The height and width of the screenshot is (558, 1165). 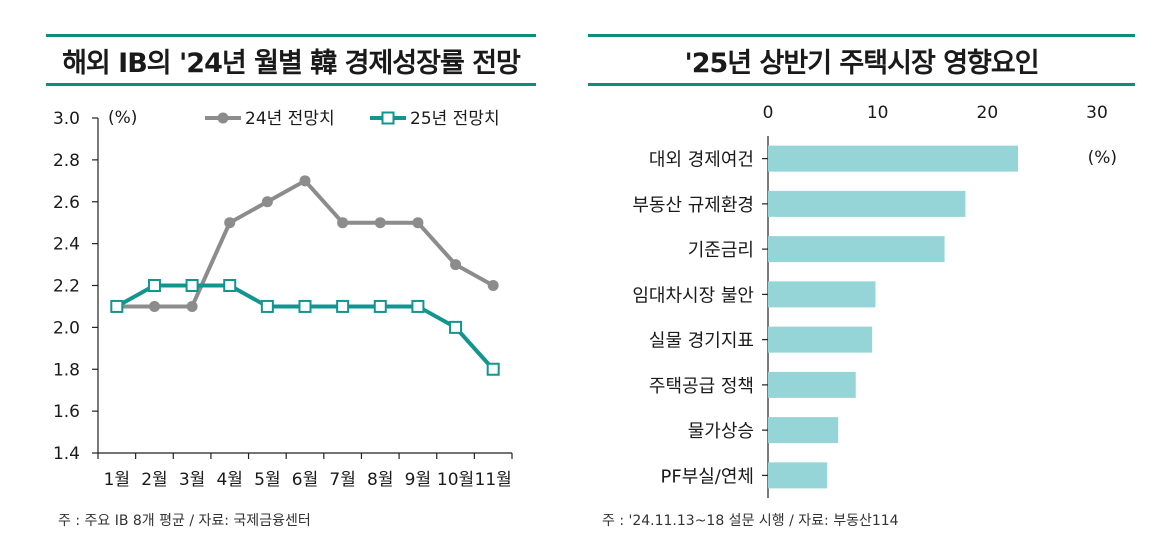 What do you see at coordinates (693, 205) in the screenshot?
I see `category-label: 부동산 규제환경` at bounding box center [693, 205].